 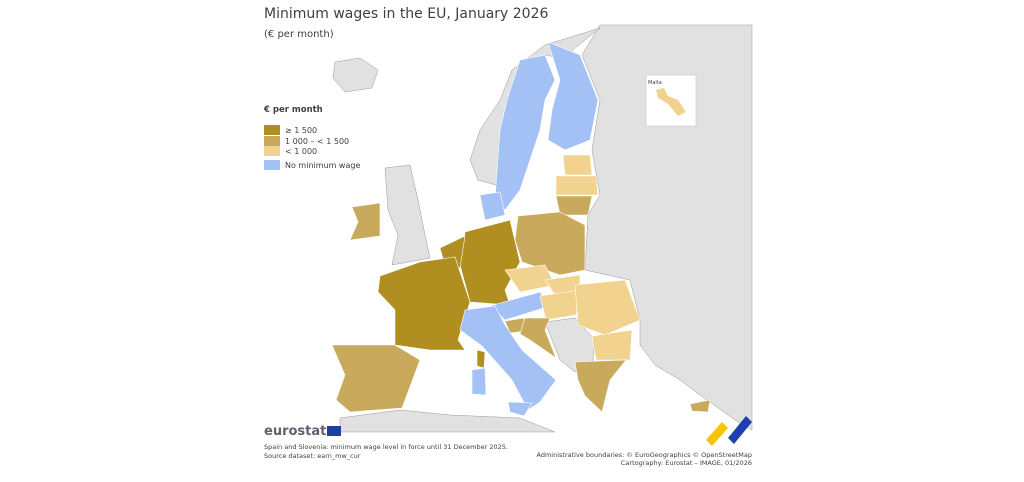 I want to click on country-spain, so click(x=376, y=378).